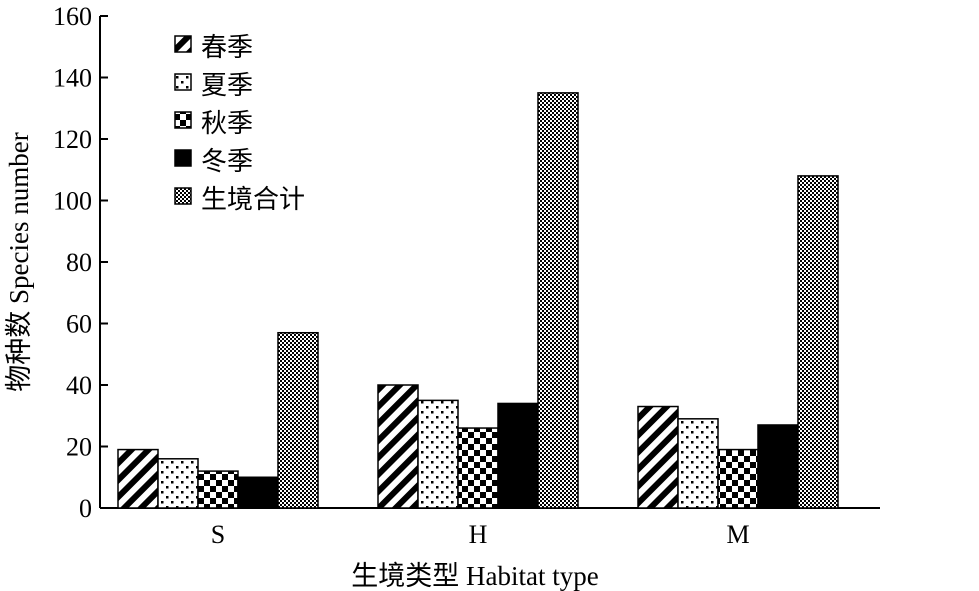 The width and height of the screenshot is (979, 591). Describe the element at coordinates (227, 48) in the screenshot. I see `legend-label: 春季` at that location.